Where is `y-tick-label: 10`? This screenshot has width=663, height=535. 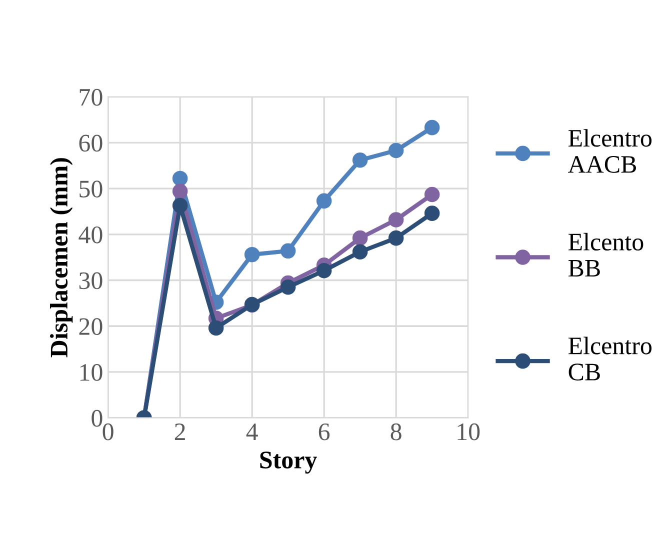 y-tick-label: 10 is located at coordinates (91, 372).